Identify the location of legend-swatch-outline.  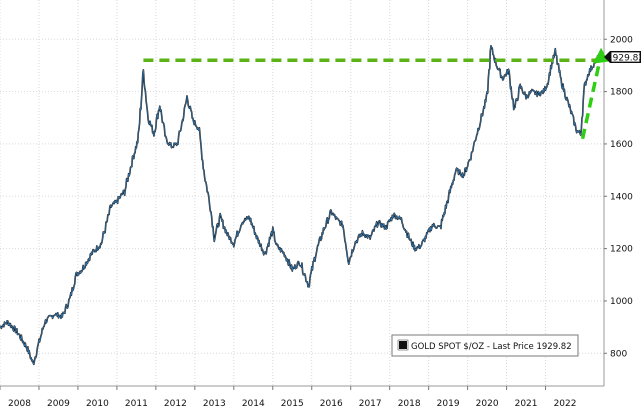
(403, 345).